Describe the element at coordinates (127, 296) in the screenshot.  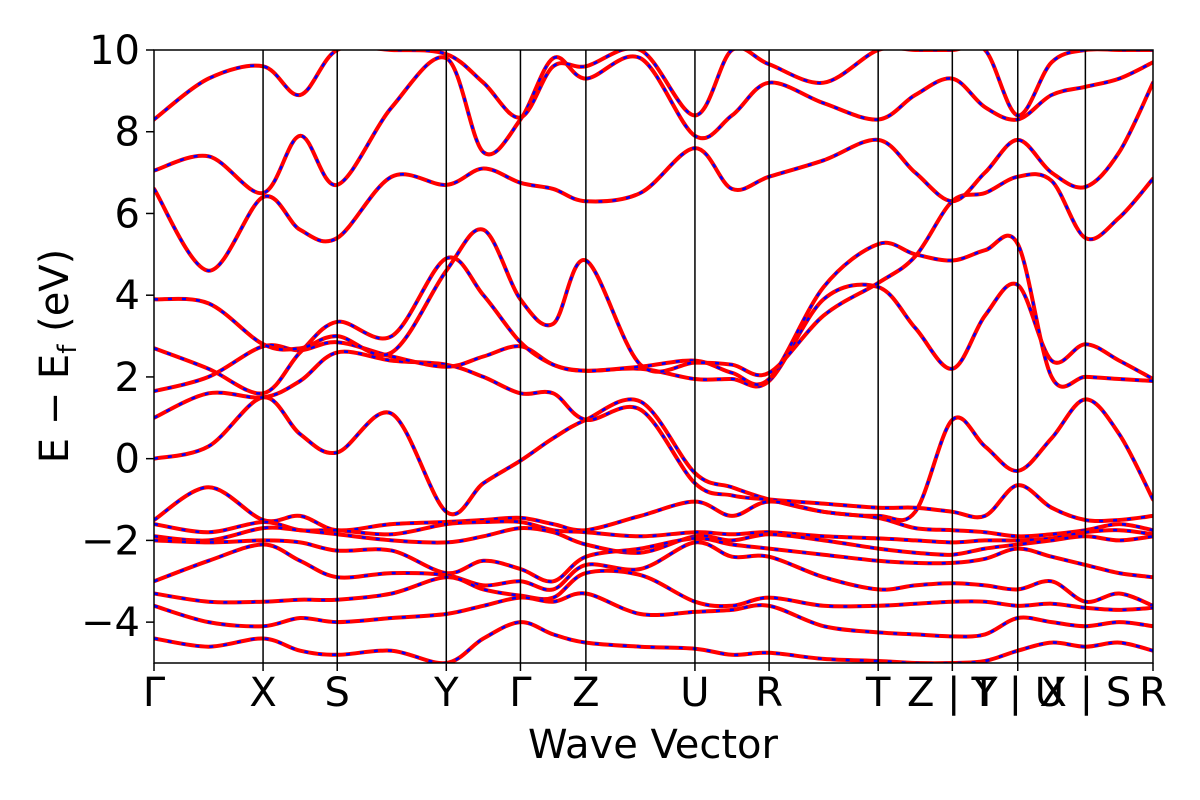
I see `y-tick-label: 4` at that location.